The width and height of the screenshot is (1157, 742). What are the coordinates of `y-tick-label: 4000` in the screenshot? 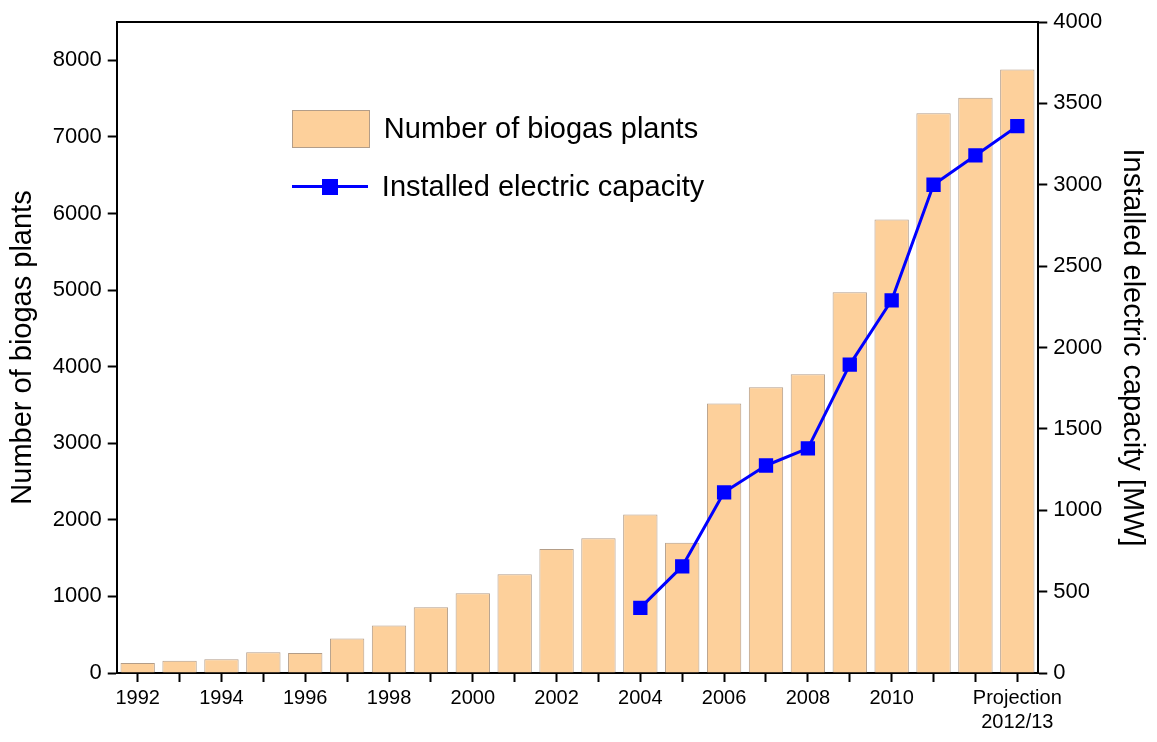 It's located at (77, 365).